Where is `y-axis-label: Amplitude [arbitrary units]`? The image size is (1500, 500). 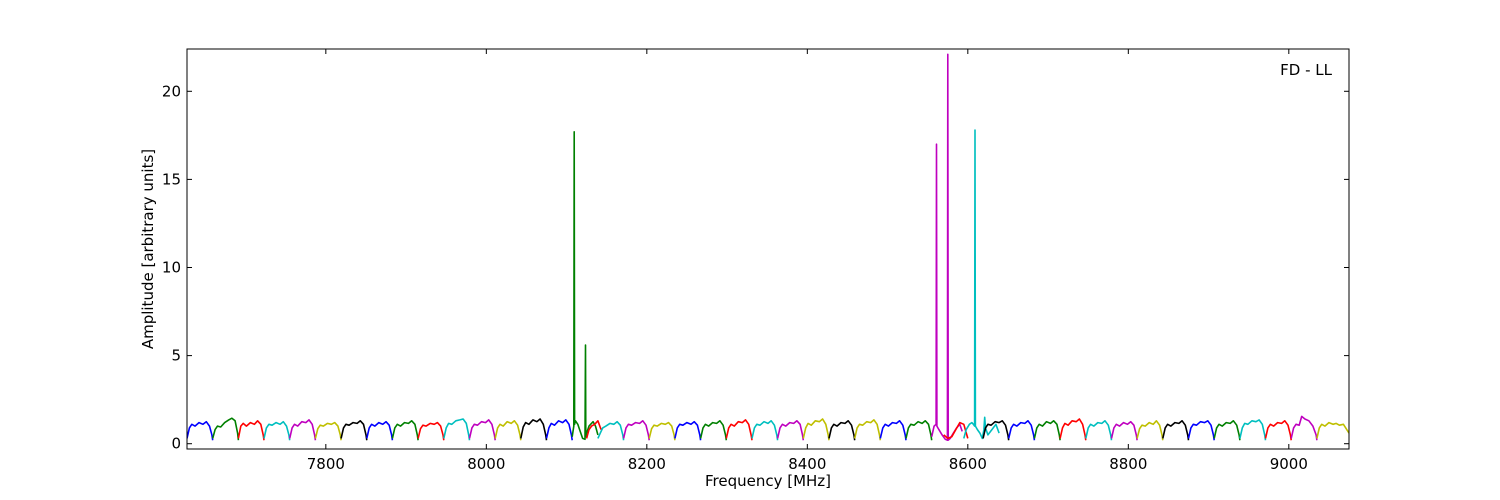
y-axis-label: Amplitude [arbitrary units] is located at coordinates (148, 249).